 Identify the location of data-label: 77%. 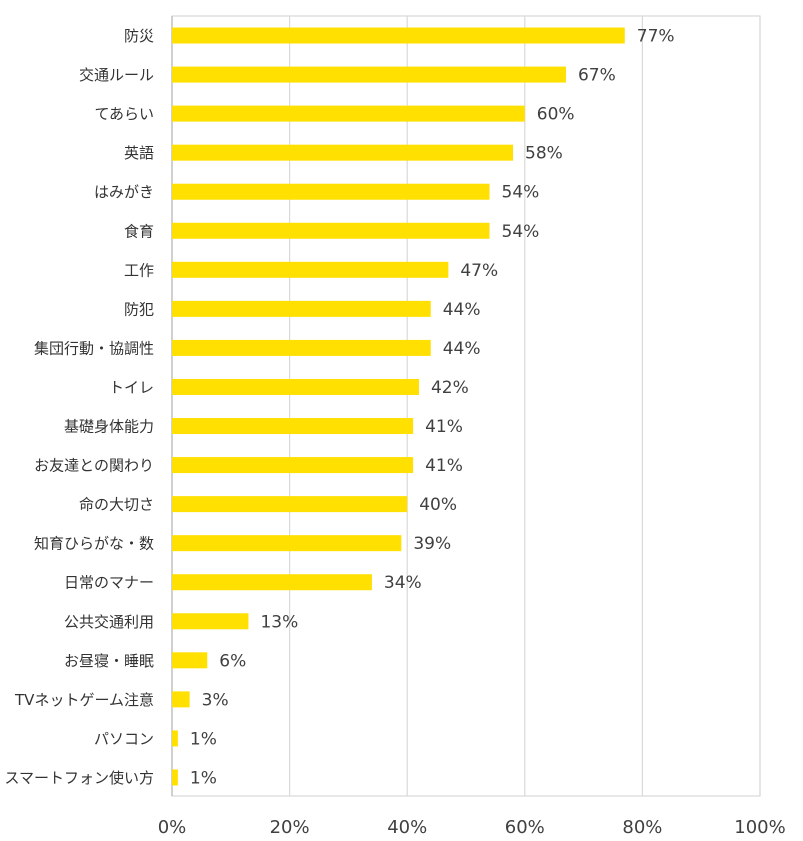
(656, 37).